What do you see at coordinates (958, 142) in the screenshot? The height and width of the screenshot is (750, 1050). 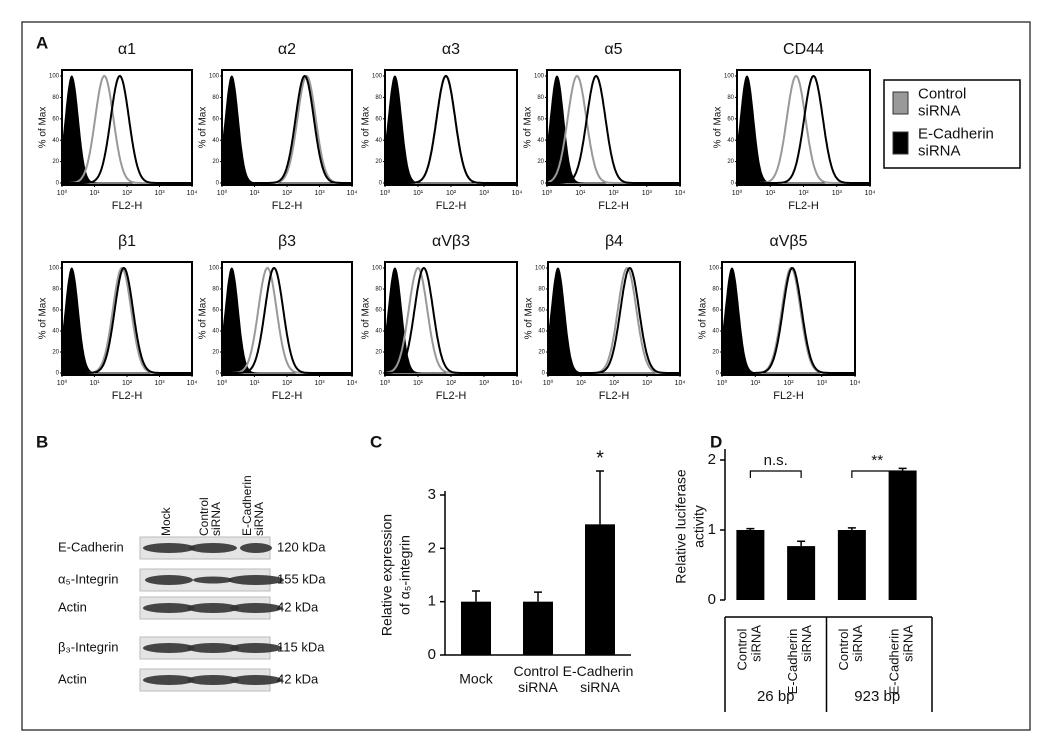 I see `legend-label: E-Cadherin siRNA` at bounding box center [958, 142].